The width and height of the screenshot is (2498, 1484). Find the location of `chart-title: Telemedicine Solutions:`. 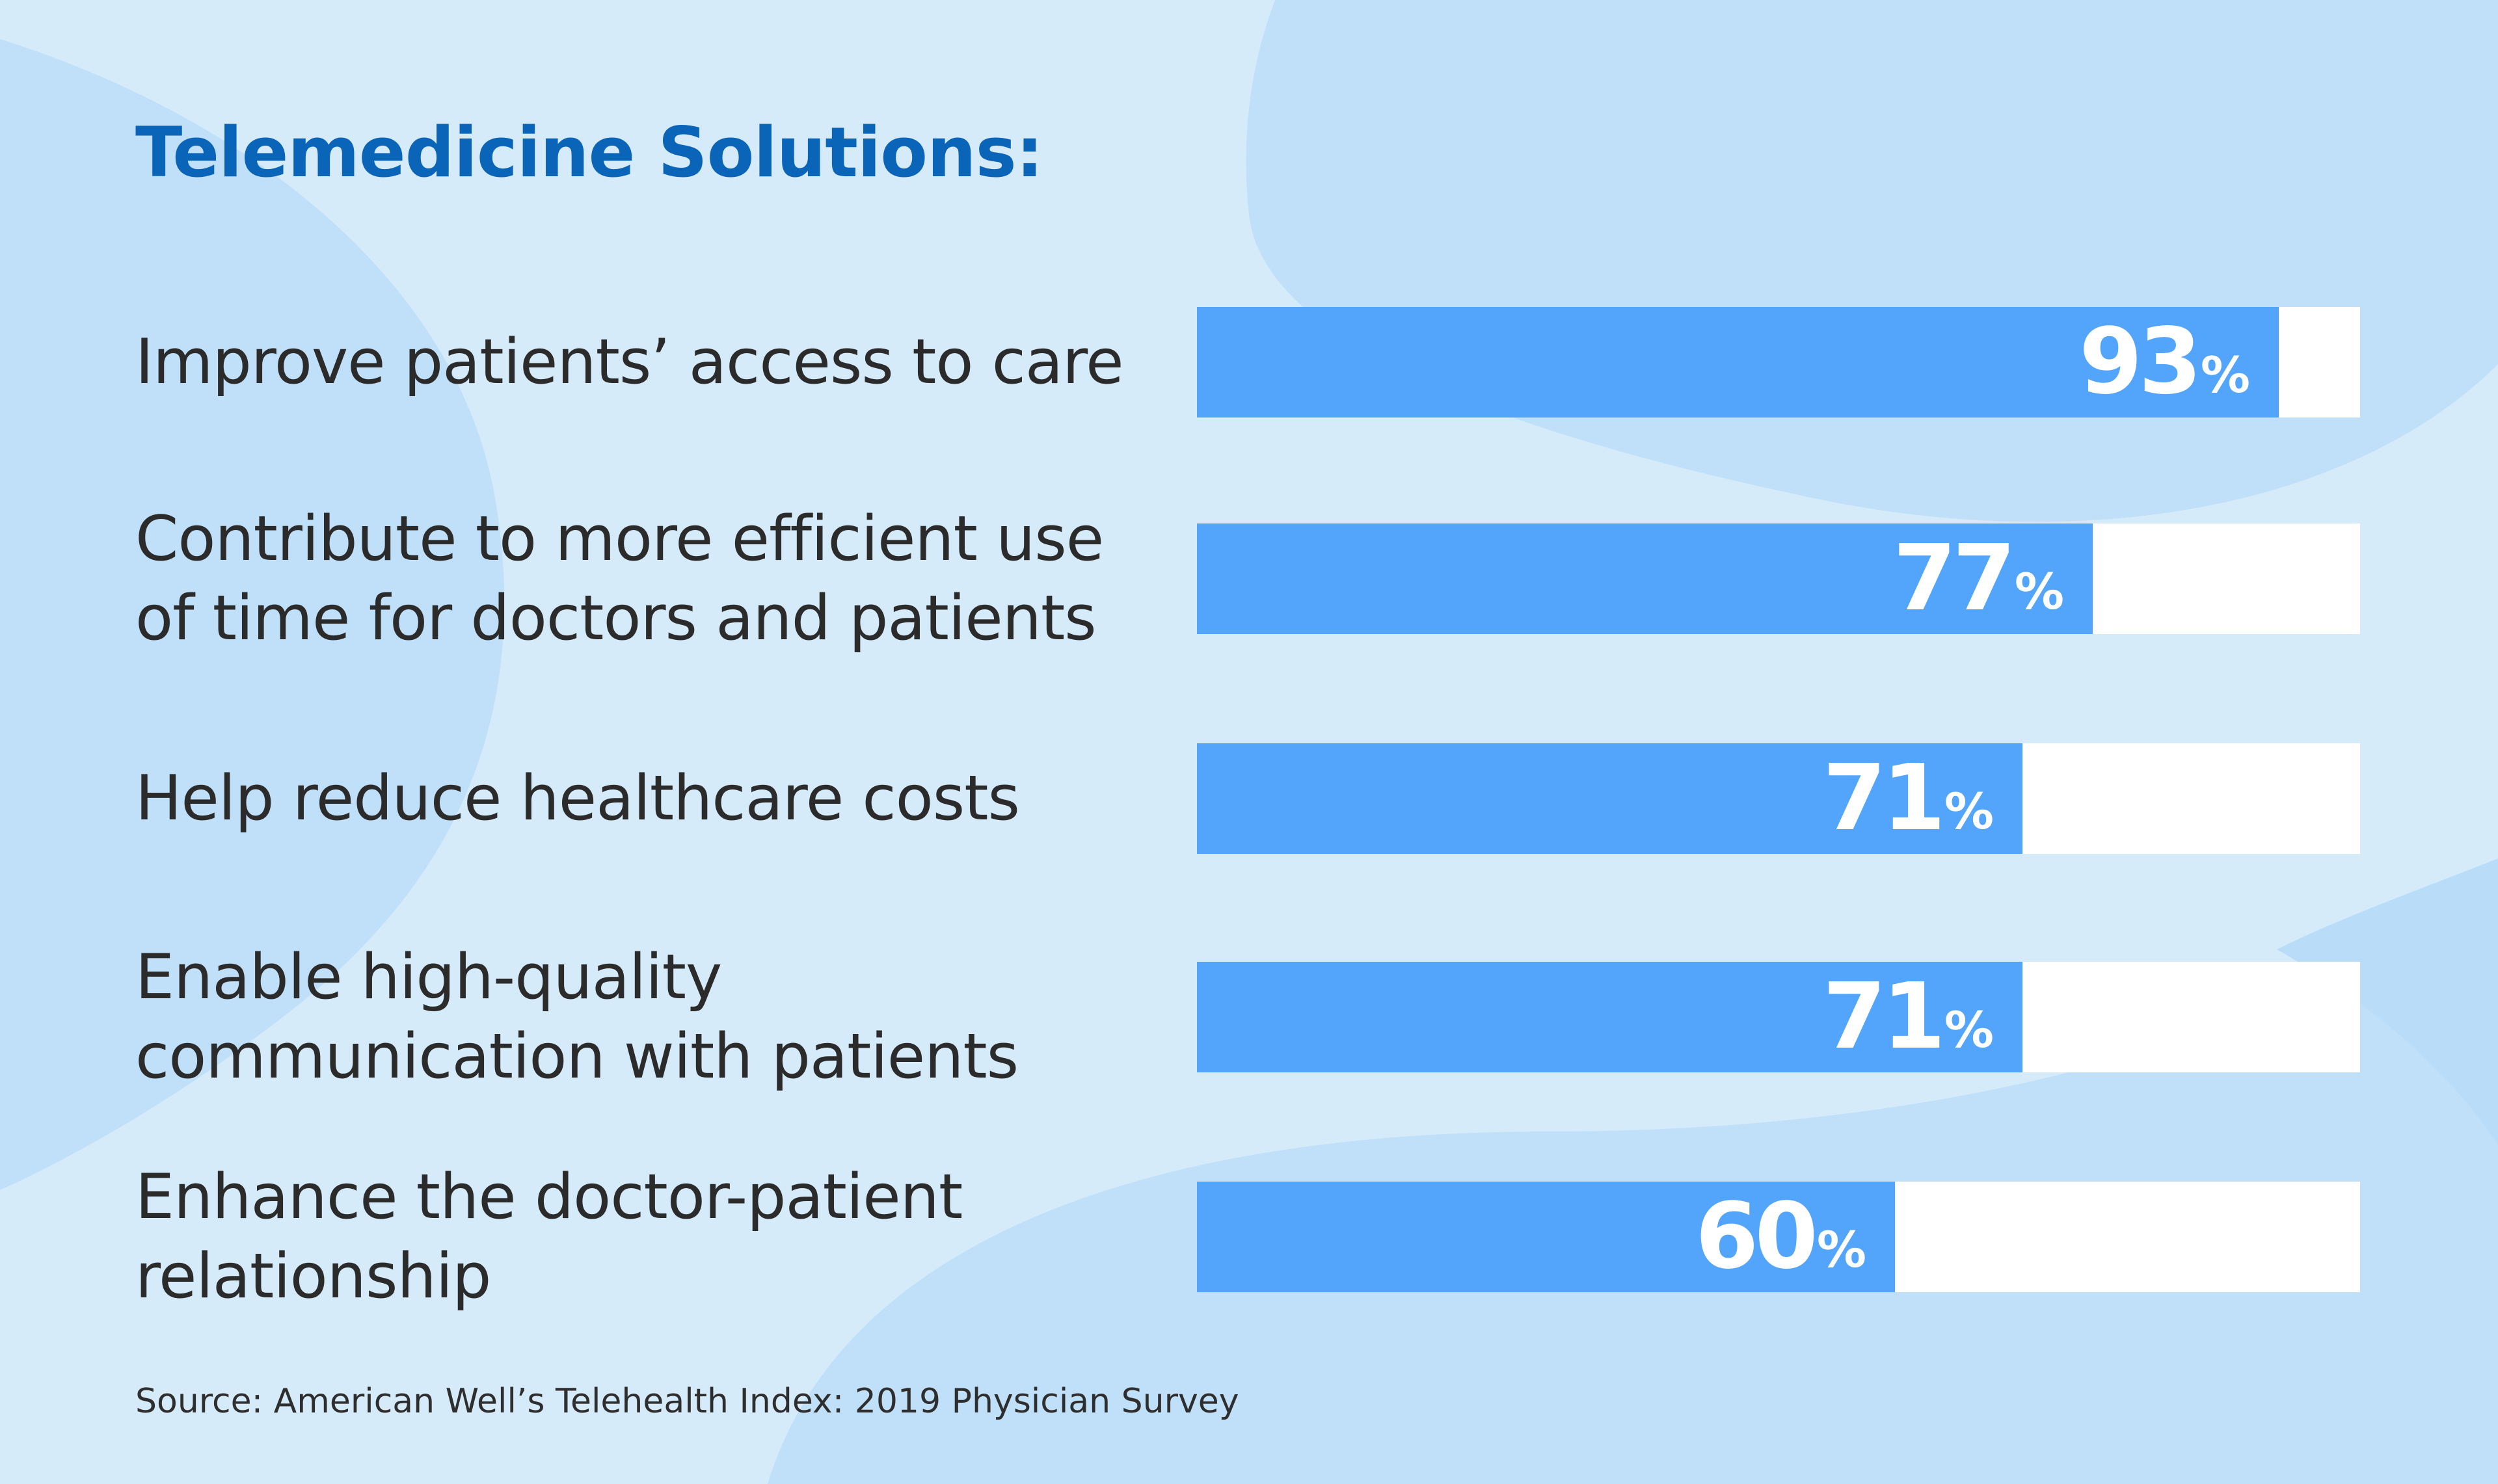

chart-title: Telemedicine Solutions: is located at coordinates (589, 153).